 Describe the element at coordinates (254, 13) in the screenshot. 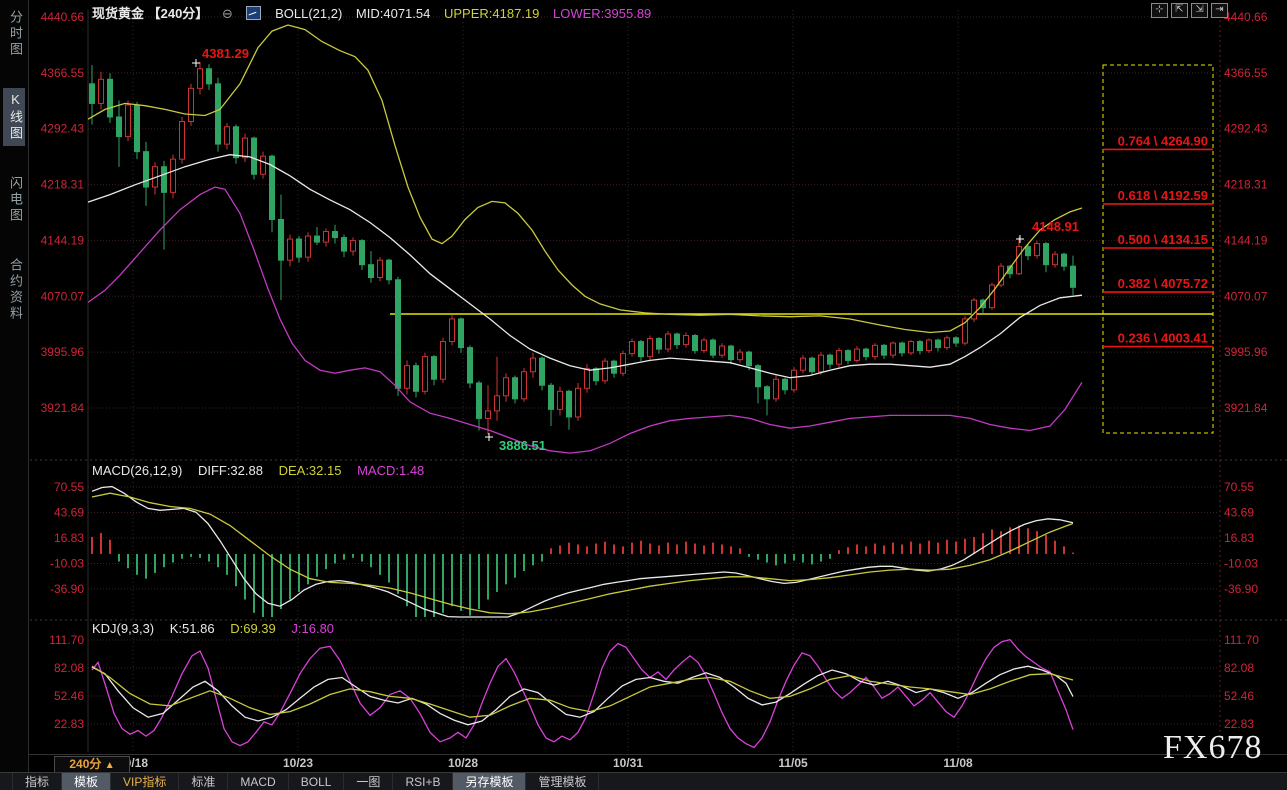

I see `chart-type-icon` at that location.